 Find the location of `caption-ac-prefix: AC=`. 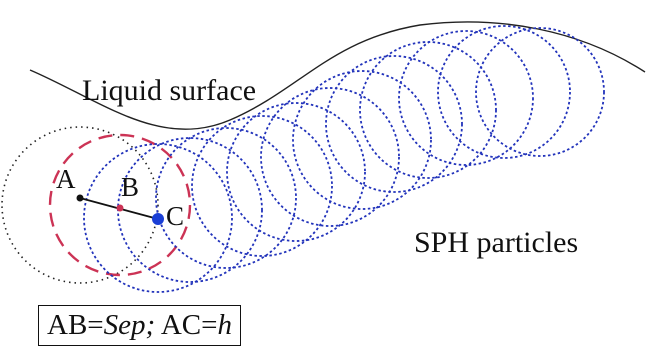

caption-ac-prefix: AC= is located at coordinates (186, 325).